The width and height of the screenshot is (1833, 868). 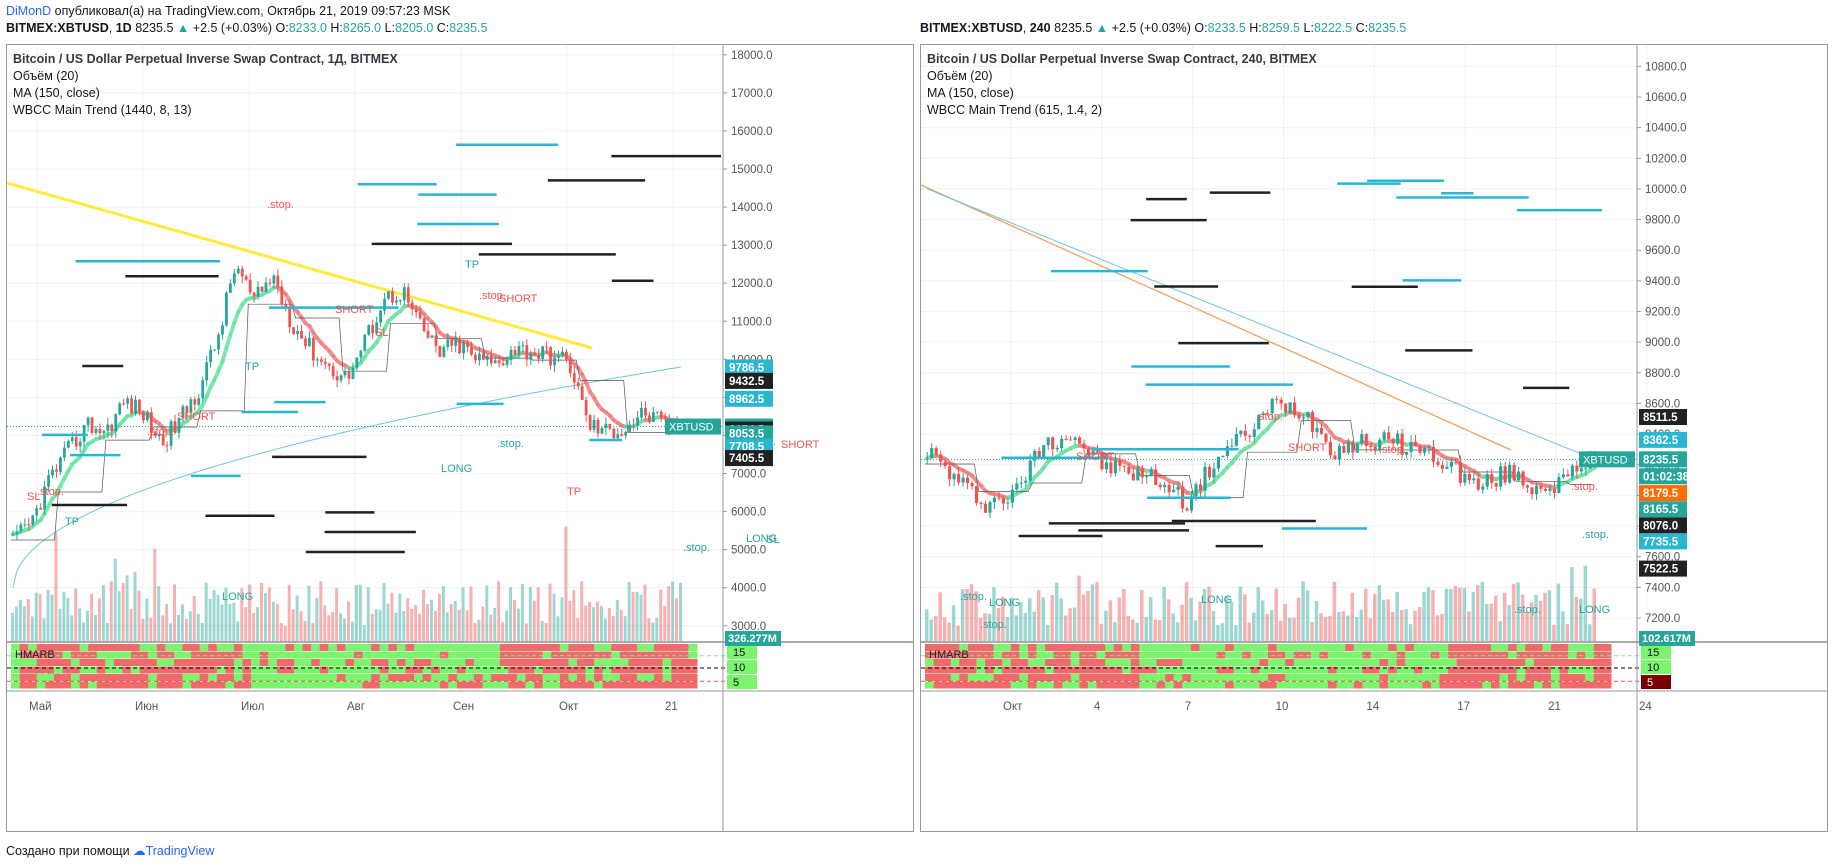 I want to click on trend-band-segment, so click(x=224, y=354).